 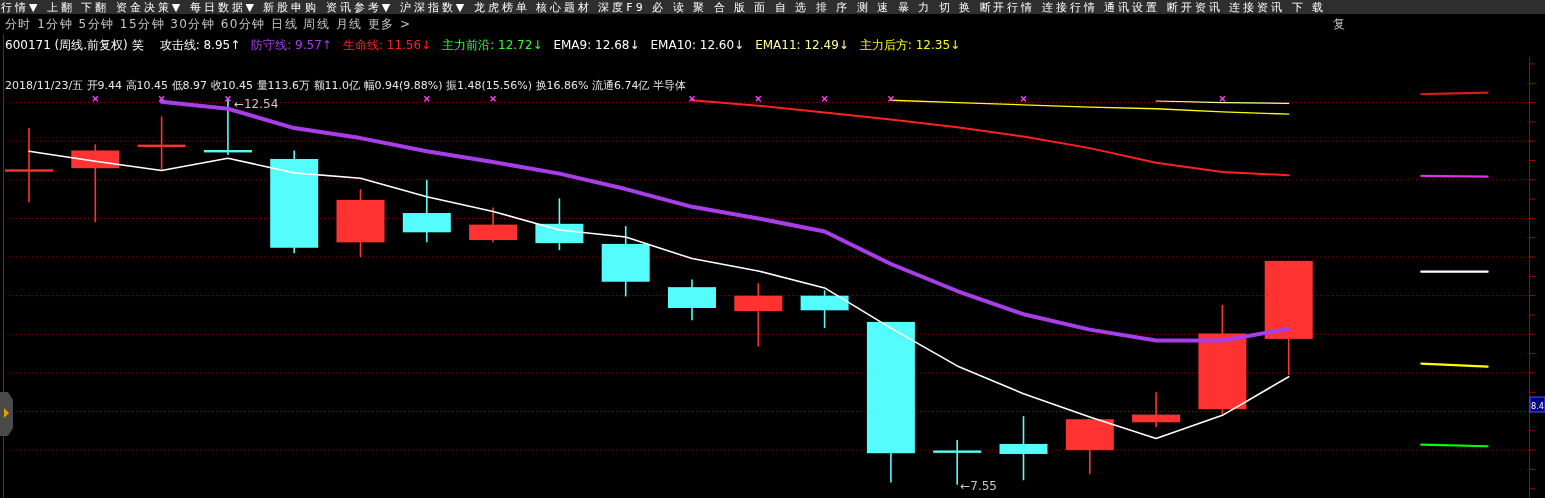 What do you see at coordinates (662, 7) in the screenshot?
I see `text: 行情▼ 上翻 下翻 资金决策▼ 每日数据▼ 新股申购 资讯参考▼ 沪深指数▼ 龙虎榜单 核心题材 深度F9 必 读 聚 合 版 面 自 选 排 序 测 速 暴 力 切 换 断开行情 连接行情 通讯设置 断开资讯 连接资讯 下 载` at bounding box center [662, 7].